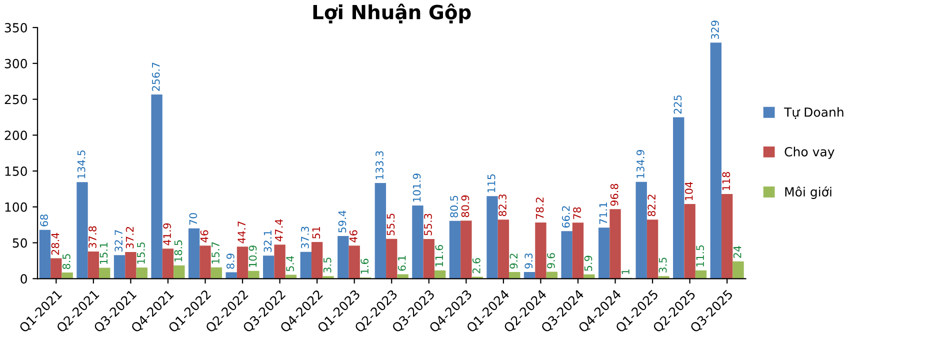 The height and width of the screenshot is (344, 938). Describe the element at coordinates (364, 266) in the screenshot. I see `data-label: 1.6` at that location.